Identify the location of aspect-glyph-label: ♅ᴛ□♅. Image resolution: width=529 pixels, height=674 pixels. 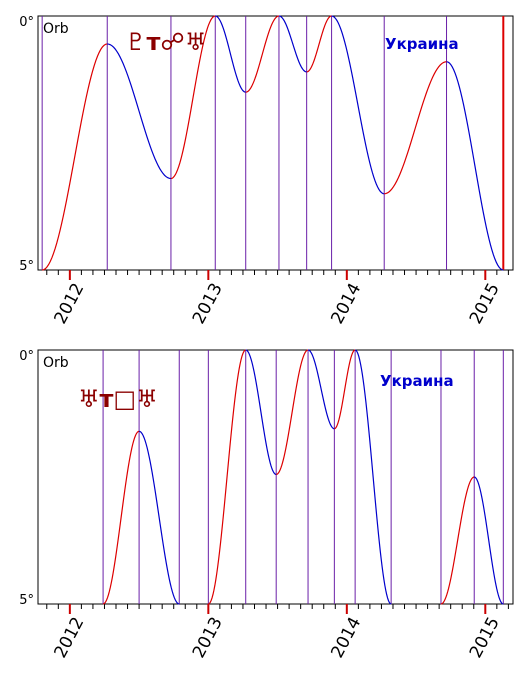
(118, 399).